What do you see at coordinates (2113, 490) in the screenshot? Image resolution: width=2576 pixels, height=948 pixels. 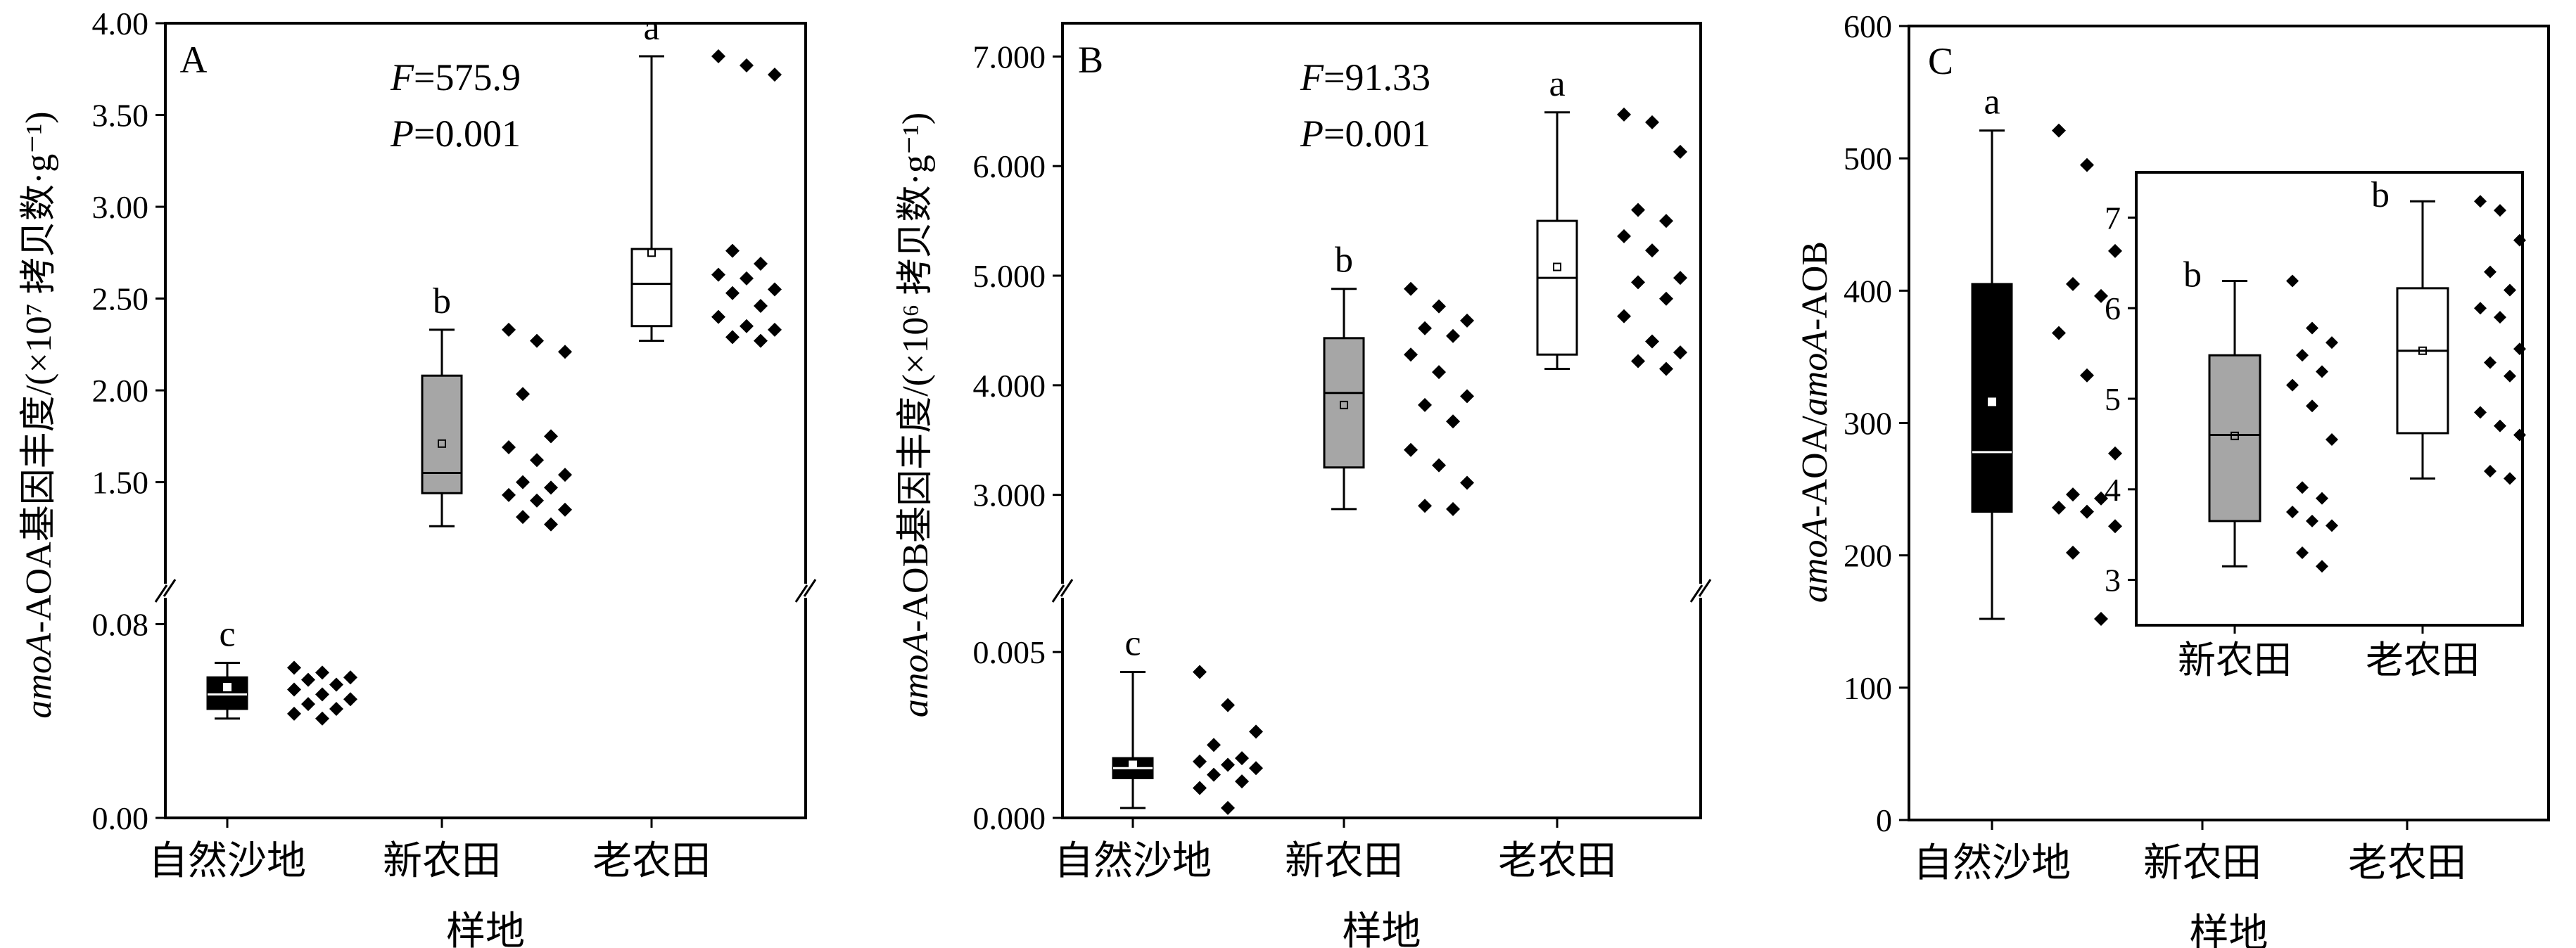 I see `inset-y-tick-label: 4` at bounding box center [2113, 490].